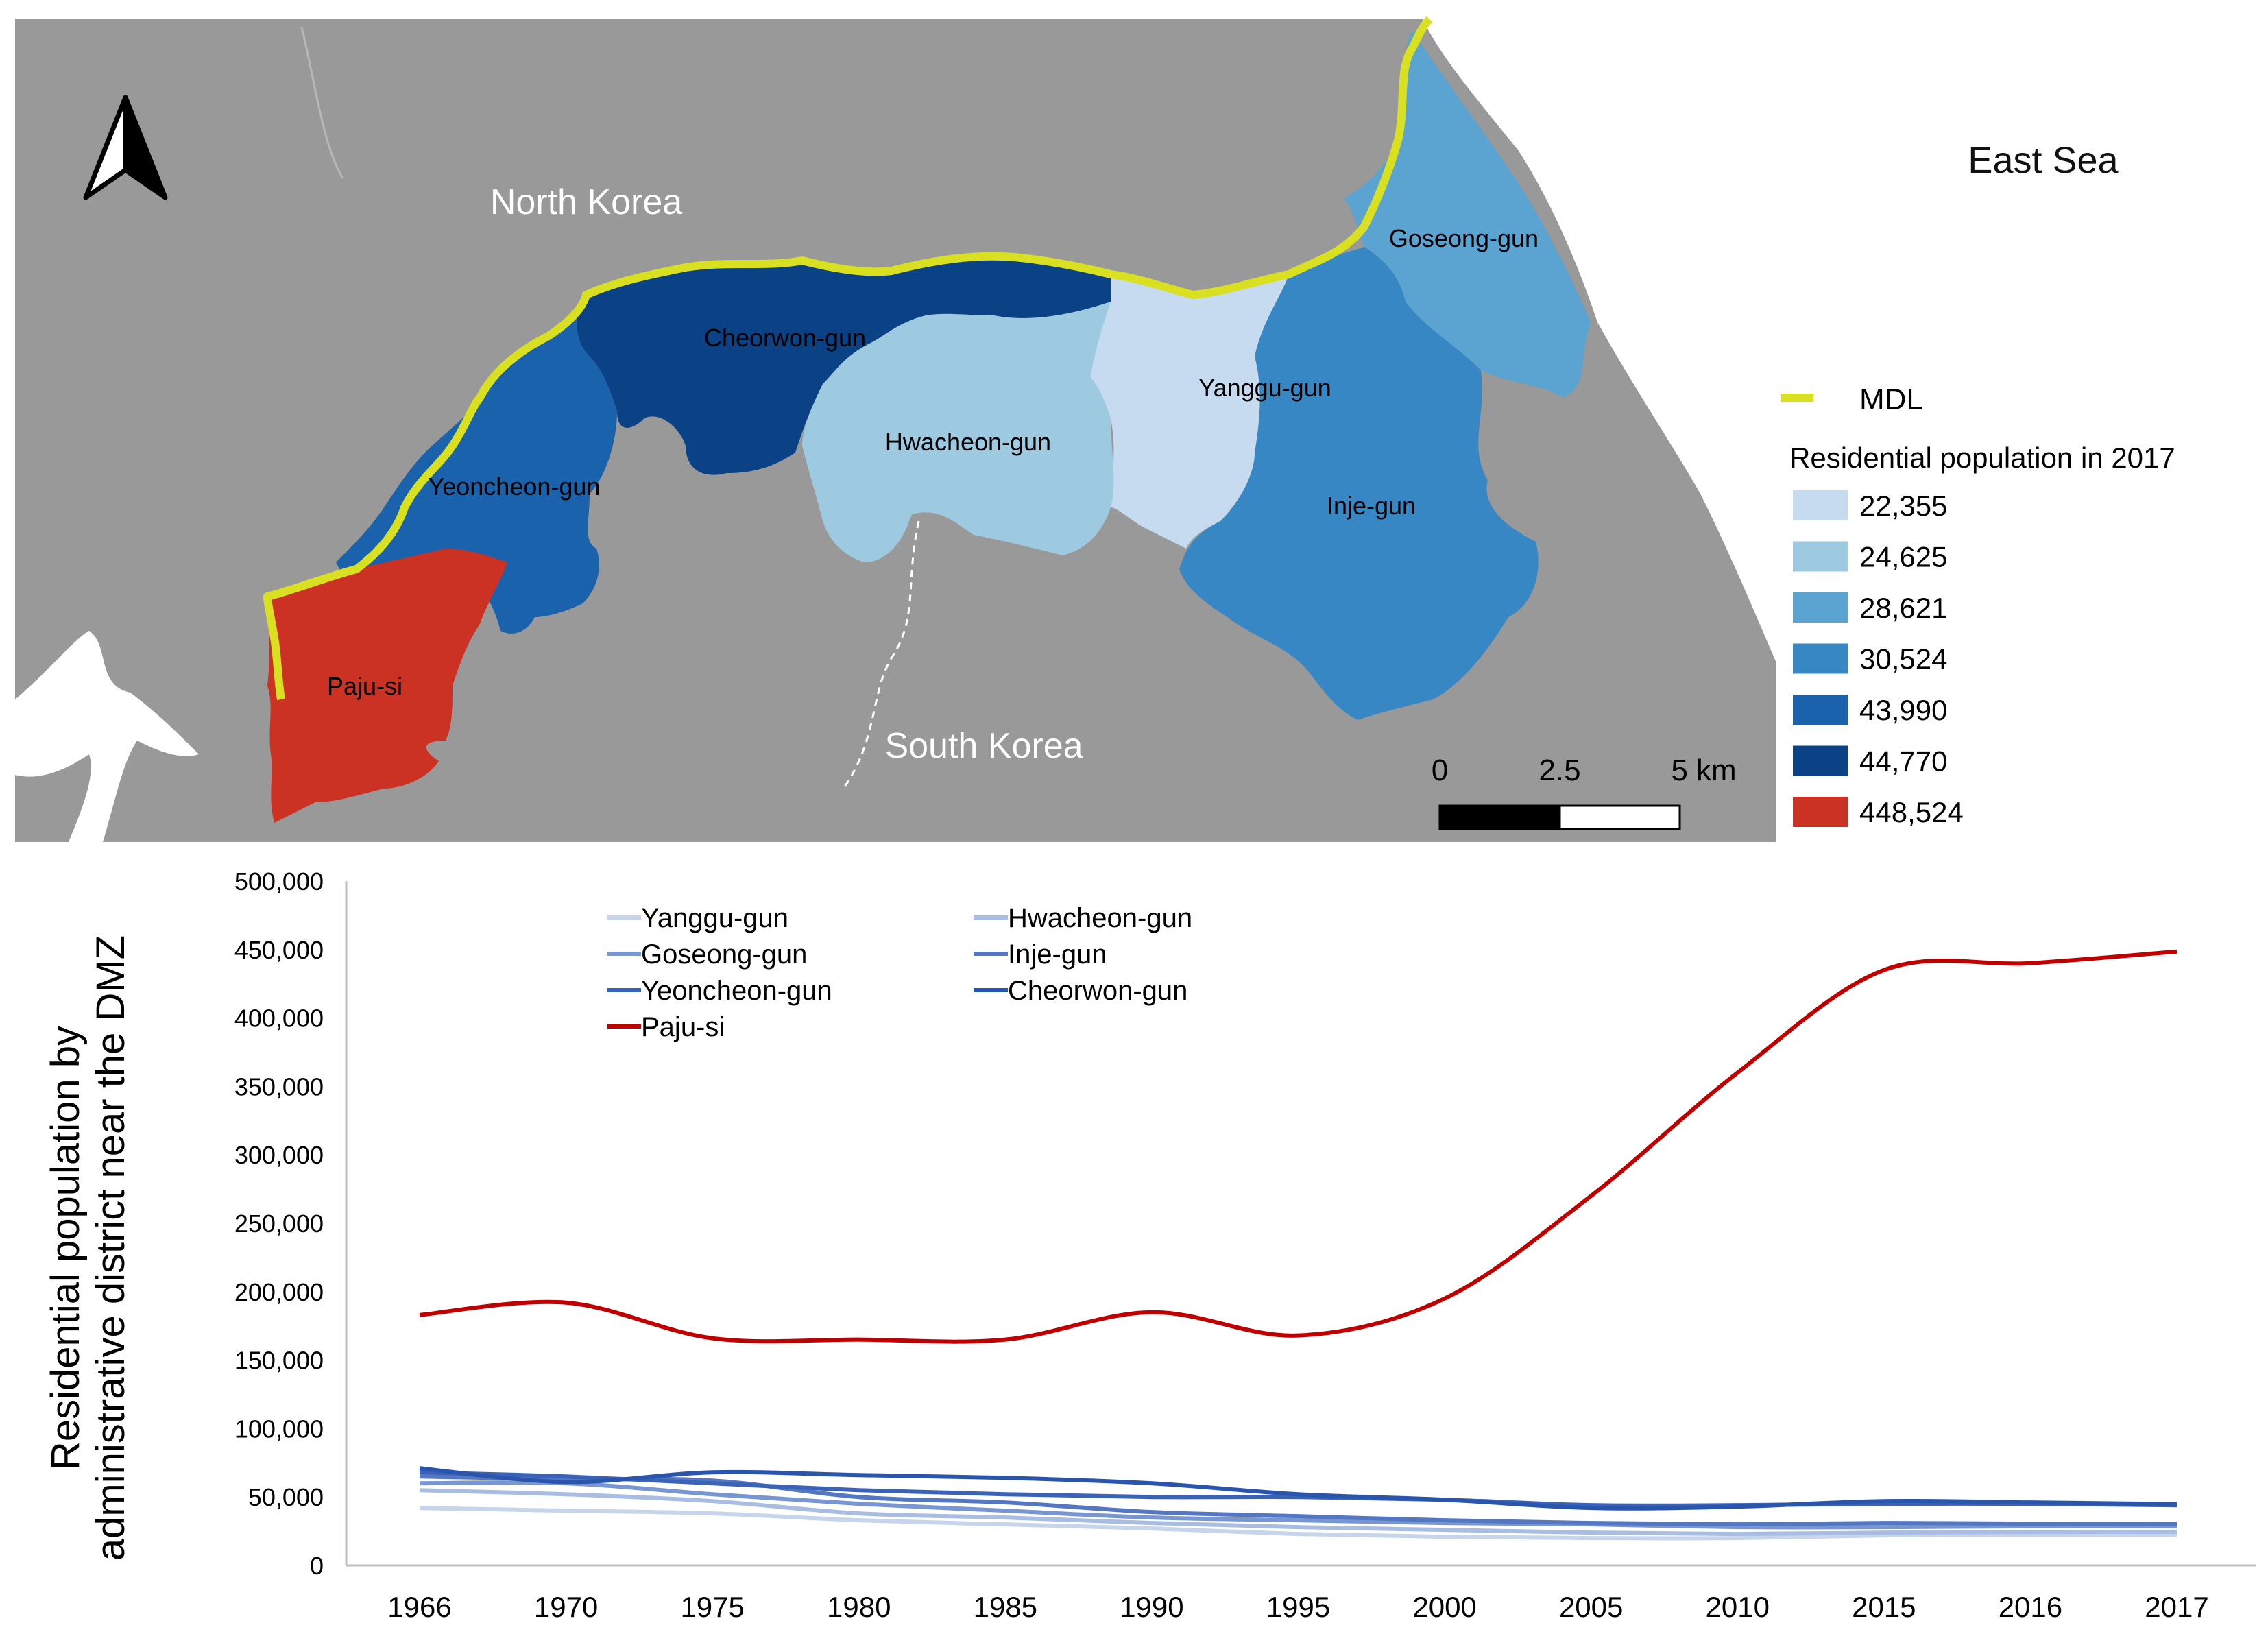 This screenshot has height=1634, width=2268. What do you see at coordinates (1444, 1607) in the screenshot?
I see `x-tick-label: 2000` at bounding box center [1444, 1607].